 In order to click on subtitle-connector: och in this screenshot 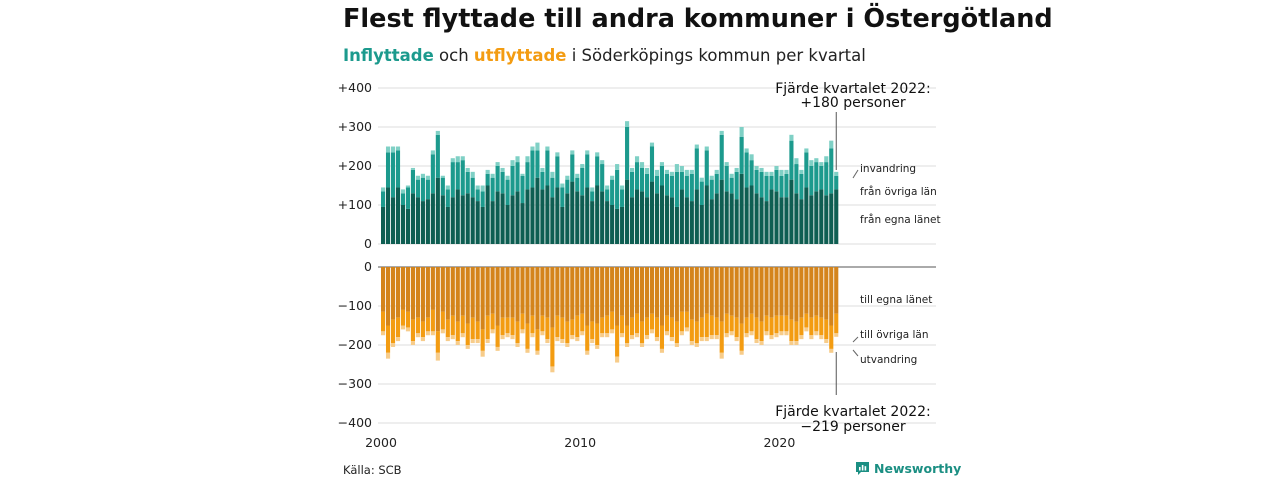, I will do `click(453, 55)`.